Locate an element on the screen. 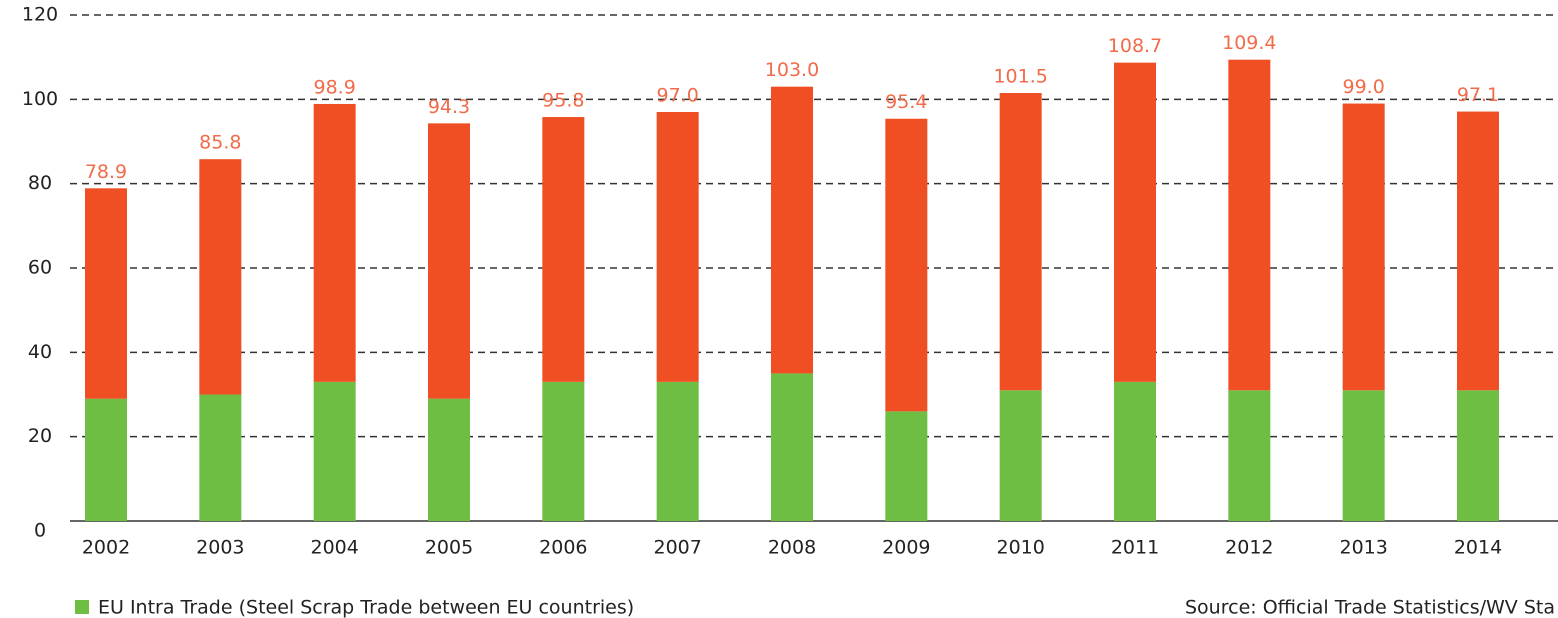 The width and height of the screenshot is (1558, 618). y-tick-label: 100 is located at coordinates (40, 99).